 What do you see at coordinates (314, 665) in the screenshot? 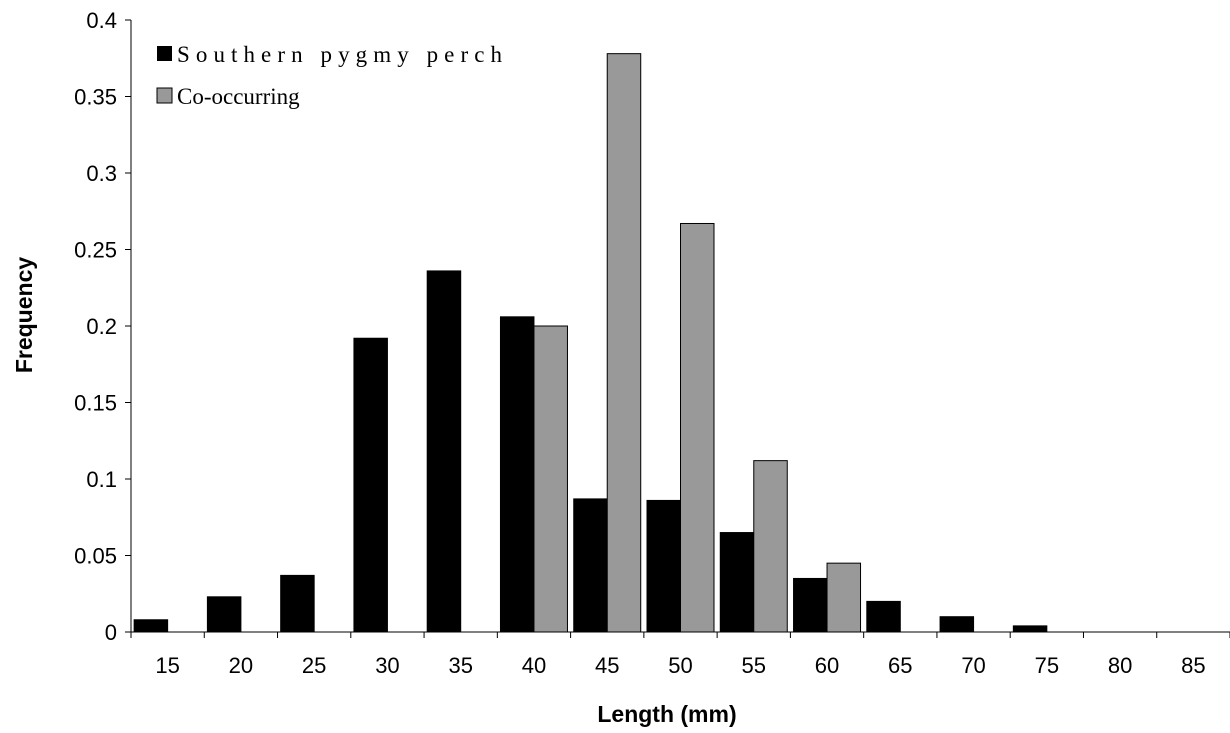
I see `x-tick-label: 25` at bounding box center [314, 665].